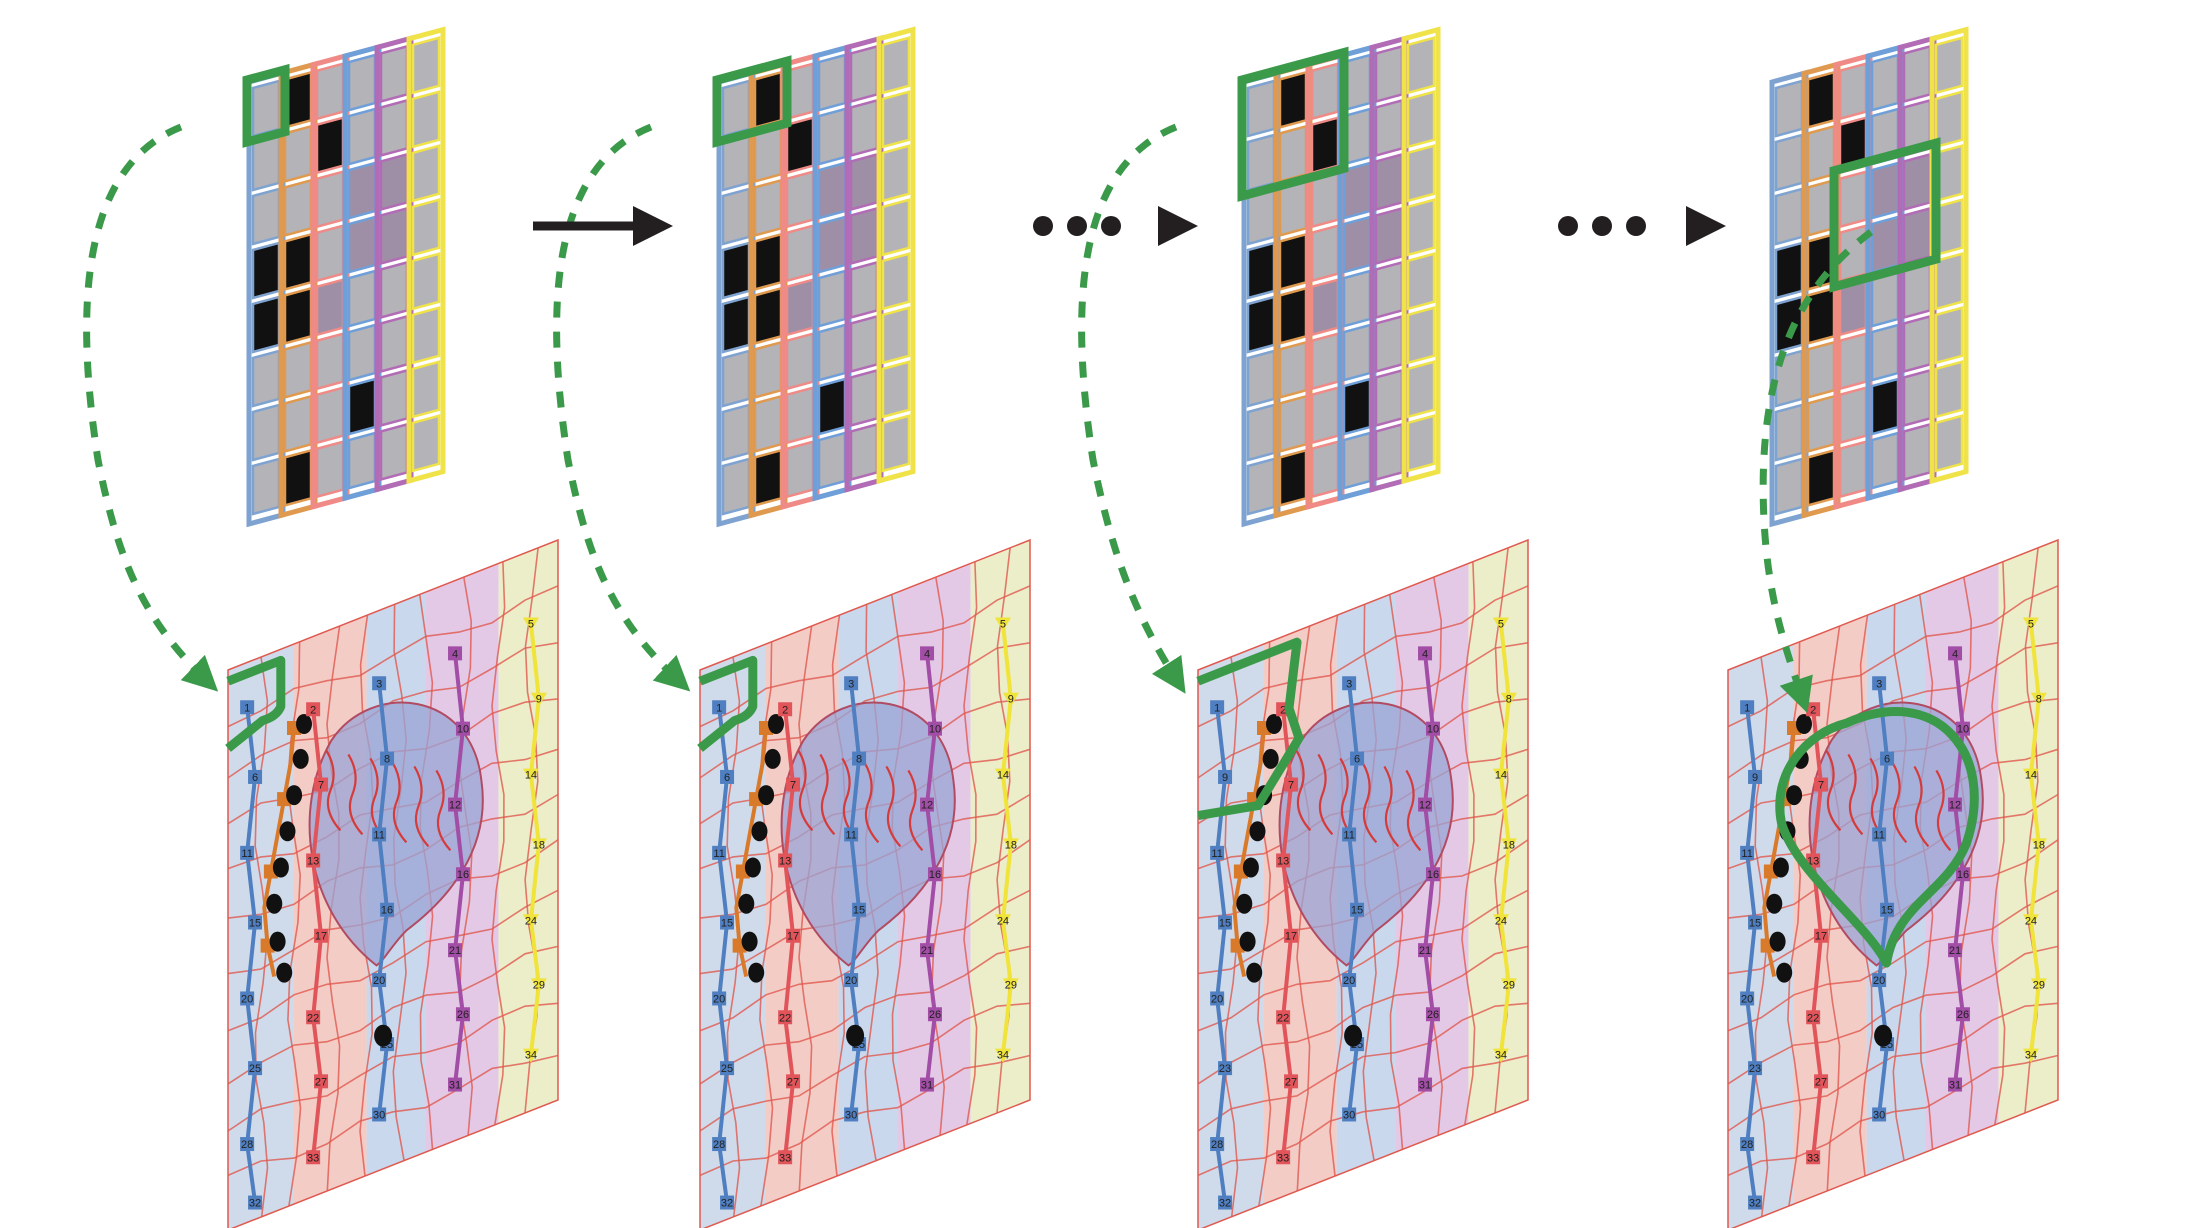 The width and height of the screenshot is (2196, 1228). Describe the element at coordinates (455, 654) in the screenshot. I see `node-label: 4` at that location.